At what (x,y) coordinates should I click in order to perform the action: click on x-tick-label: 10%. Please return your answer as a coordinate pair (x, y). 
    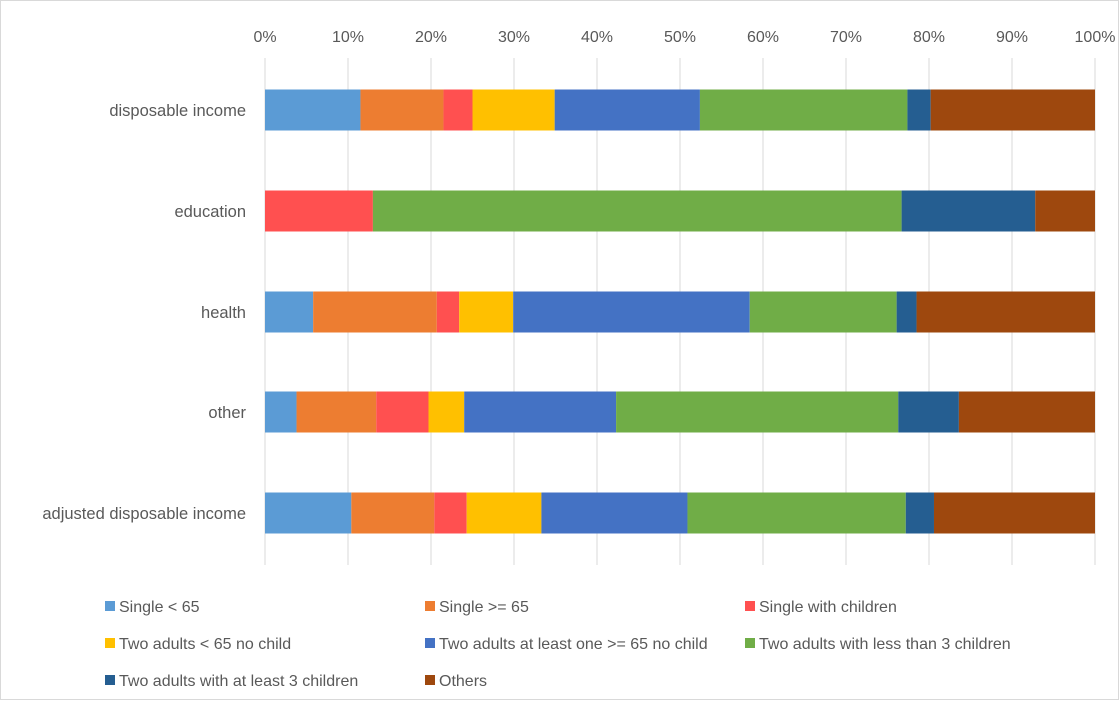
    Looking at the image, I should click on (348, 37).